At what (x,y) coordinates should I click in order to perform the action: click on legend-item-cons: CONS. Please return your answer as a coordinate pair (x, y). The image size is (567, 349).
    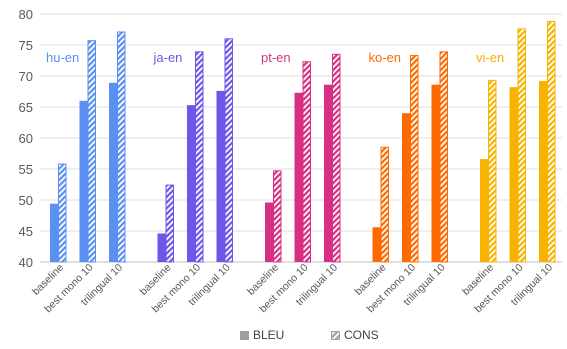
    Looking at the image, I should click on (355, 335).